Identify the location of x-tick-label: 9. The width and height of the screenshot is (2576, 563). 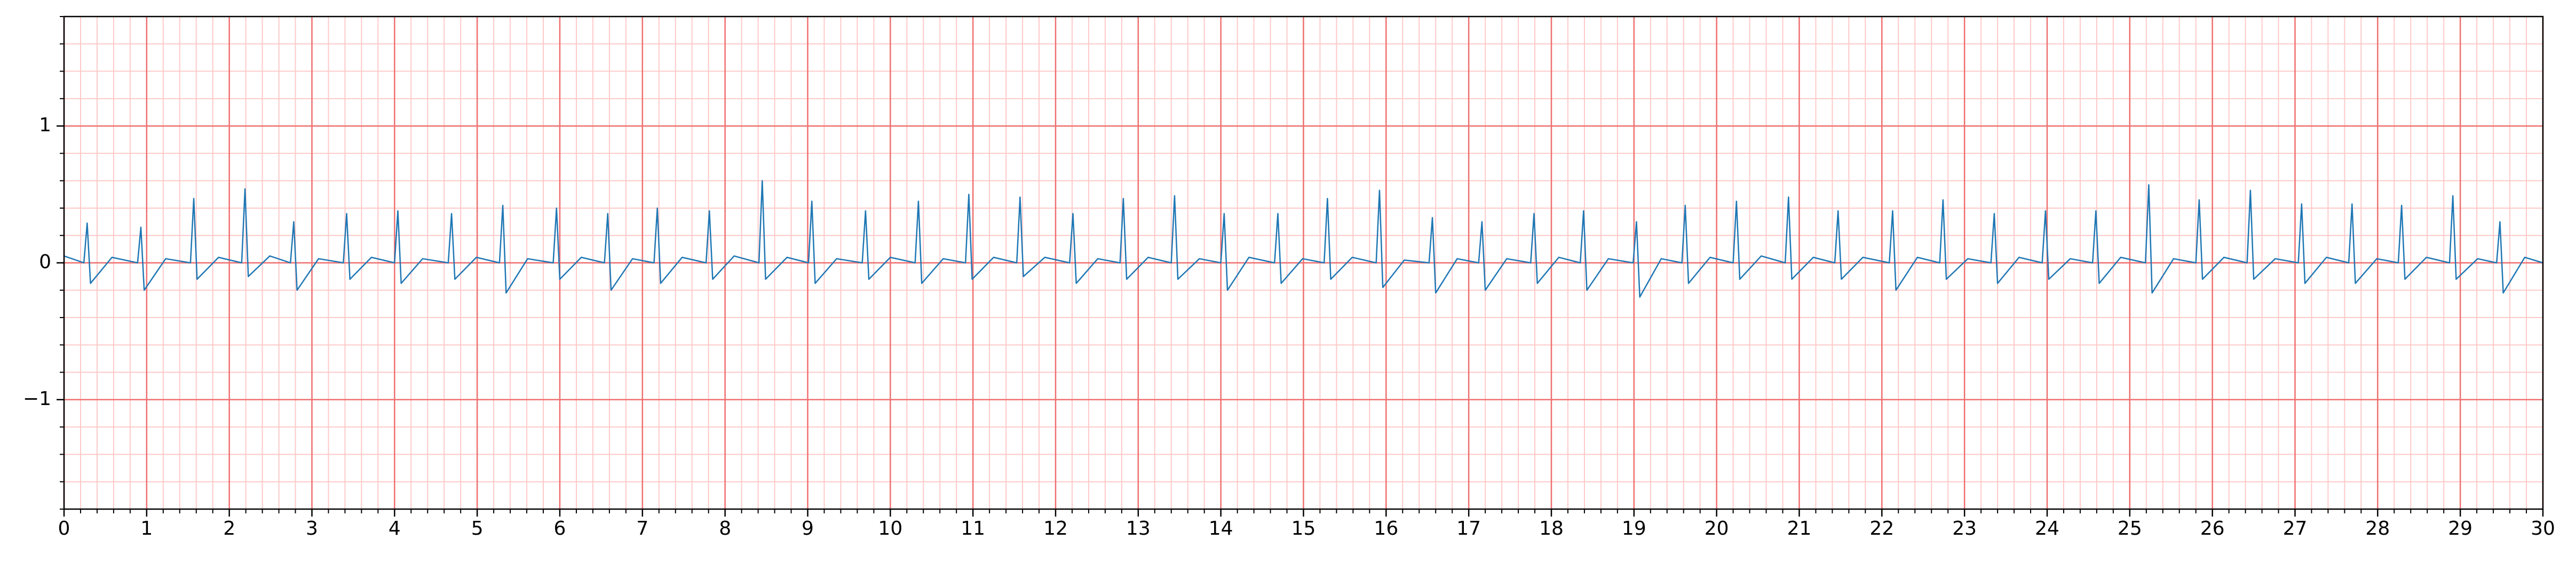
(808, 529).